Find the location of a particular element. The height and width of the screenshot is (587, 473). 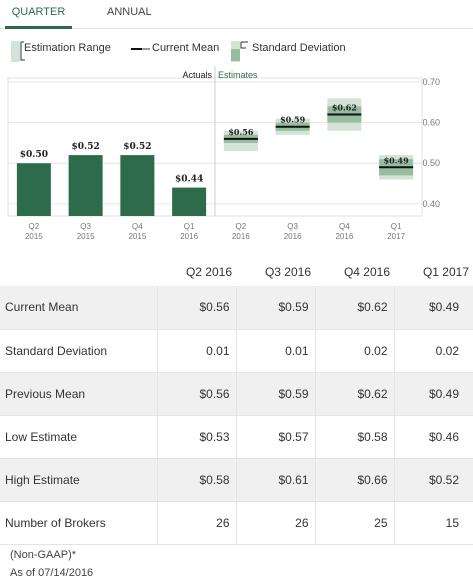

row-label: Low Estimate is located at coordinates (78, 437).